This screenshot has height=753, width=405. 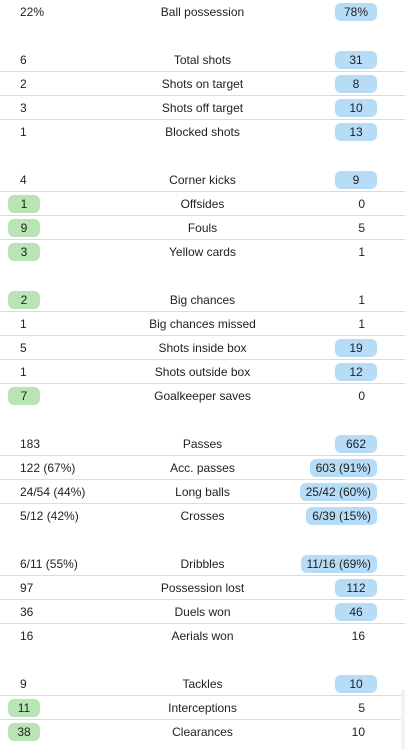 What do you see at coordinates (27, 636) in the screenshot?
I see `home-value: 16` at bounding box center [27, 636].